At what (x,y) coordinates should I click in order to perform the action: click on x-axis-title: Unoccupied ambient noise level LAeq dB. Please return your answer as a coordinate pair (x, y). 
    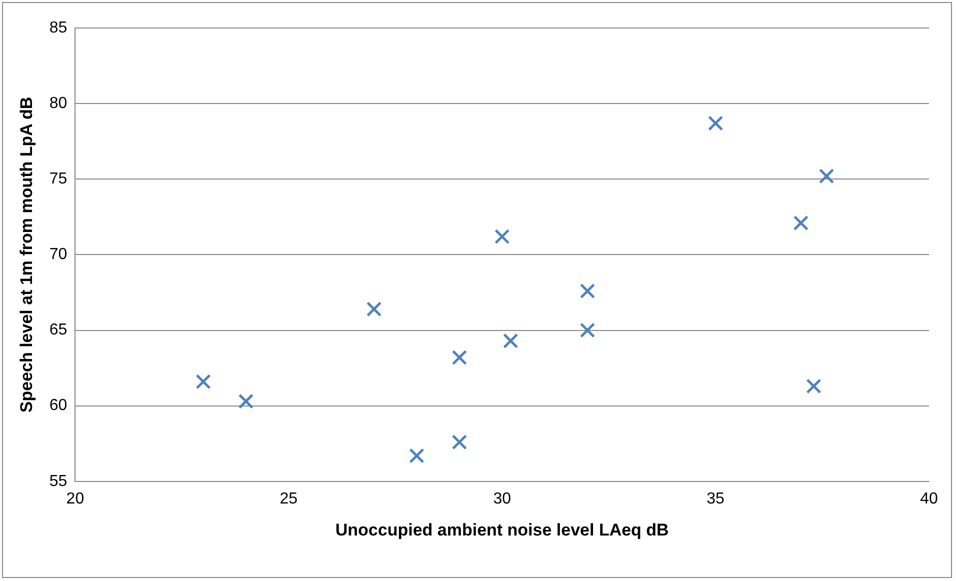
    Looking at the image, I should click on (502, 530).